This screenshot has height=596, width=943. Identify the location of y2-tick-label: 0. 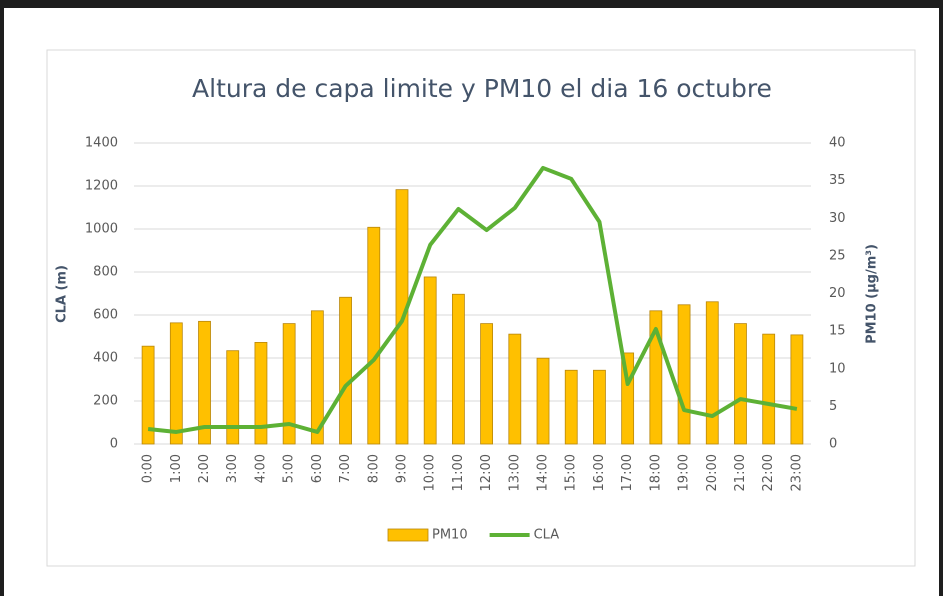
(833, 444).